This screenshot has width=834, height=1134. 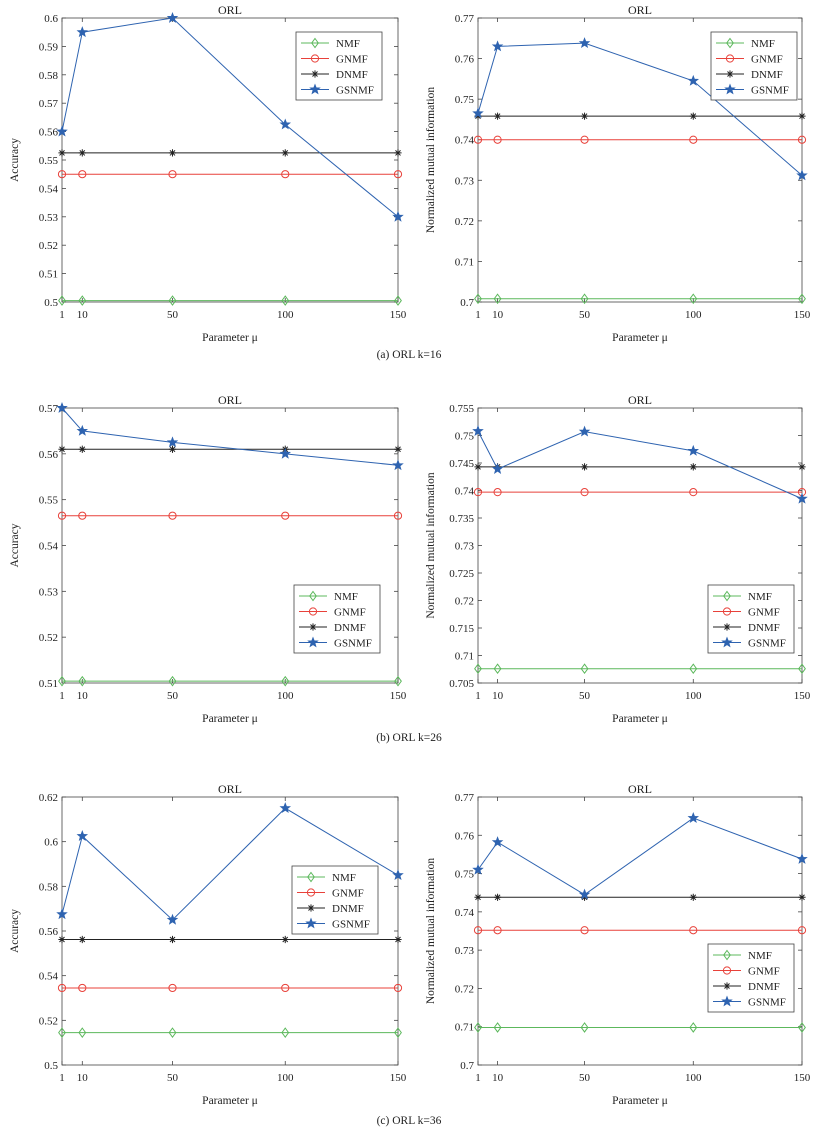 I want to click on y-tick-label: 0.77, so click(x=465, y=19).